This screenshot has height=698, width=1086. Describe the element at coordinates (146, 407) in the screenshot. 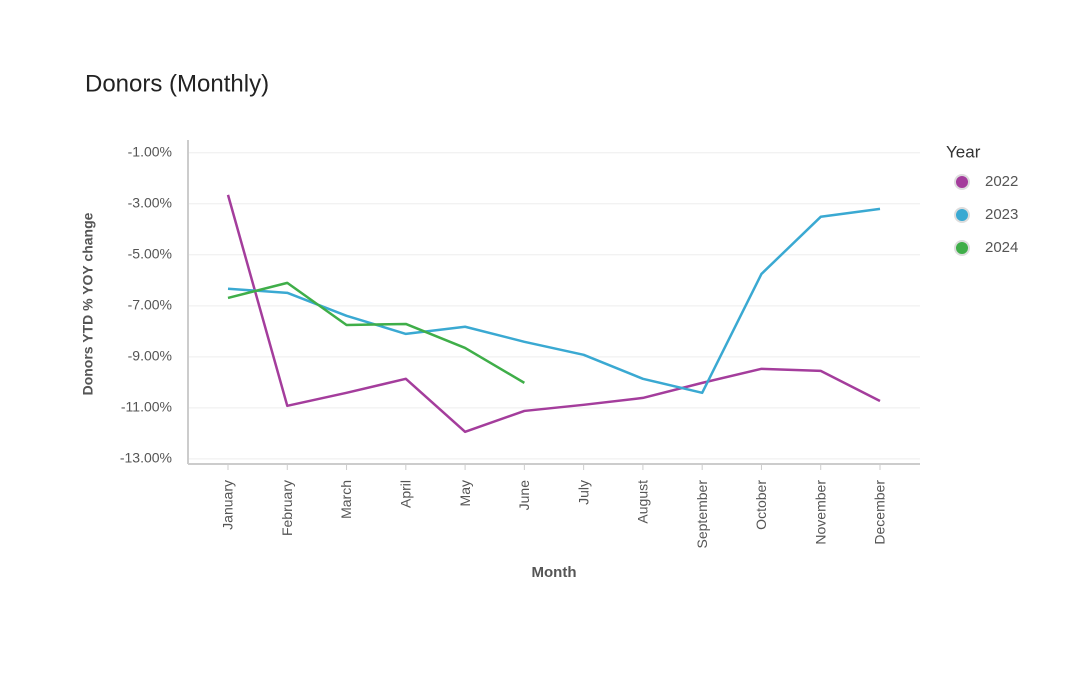

I see `y-tick-label: -11.00%` at that location.